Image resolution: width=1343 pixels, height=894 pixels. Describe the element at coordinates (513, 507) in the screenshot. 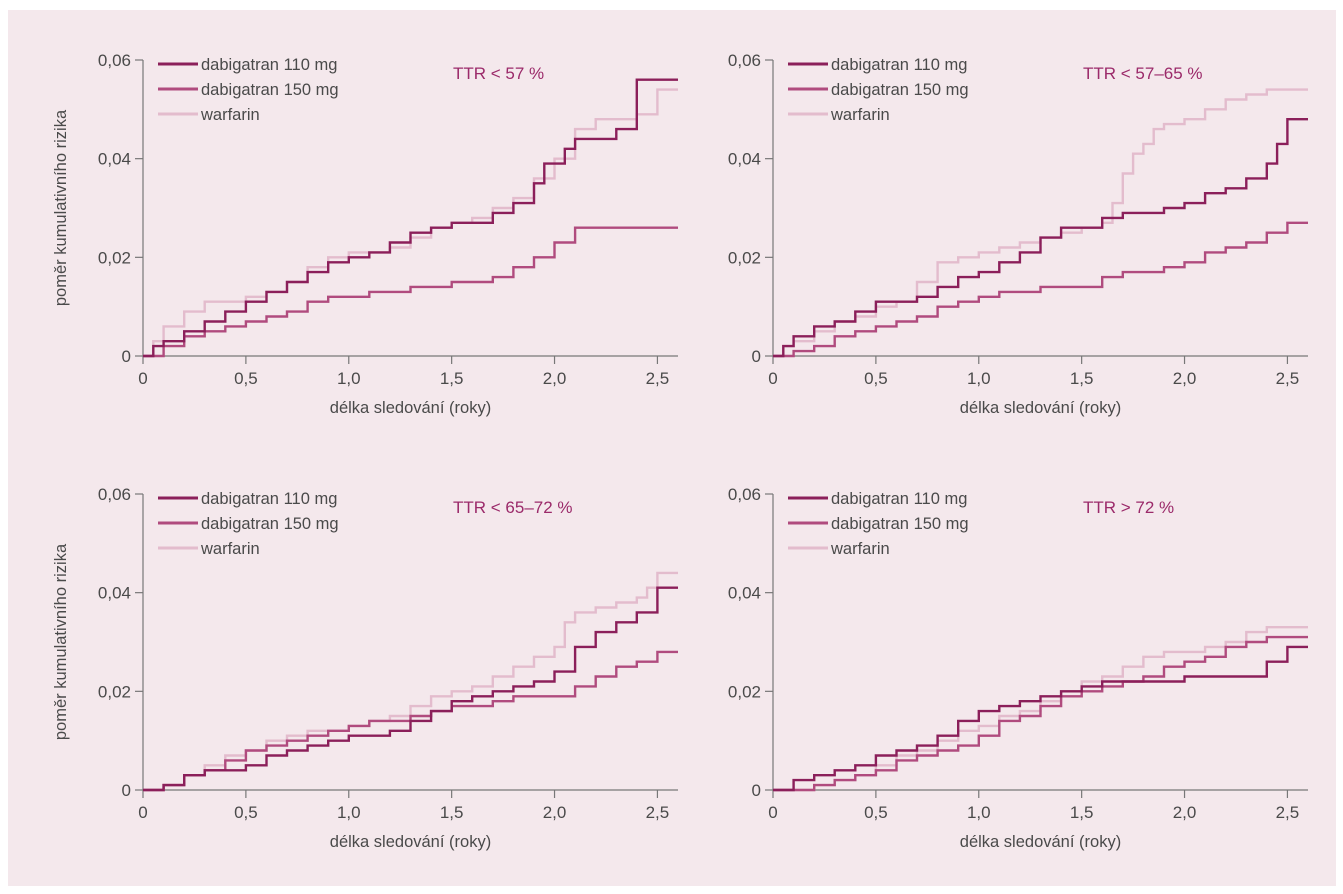

I see `panel-title: TTR < 65–72 %` at that location.